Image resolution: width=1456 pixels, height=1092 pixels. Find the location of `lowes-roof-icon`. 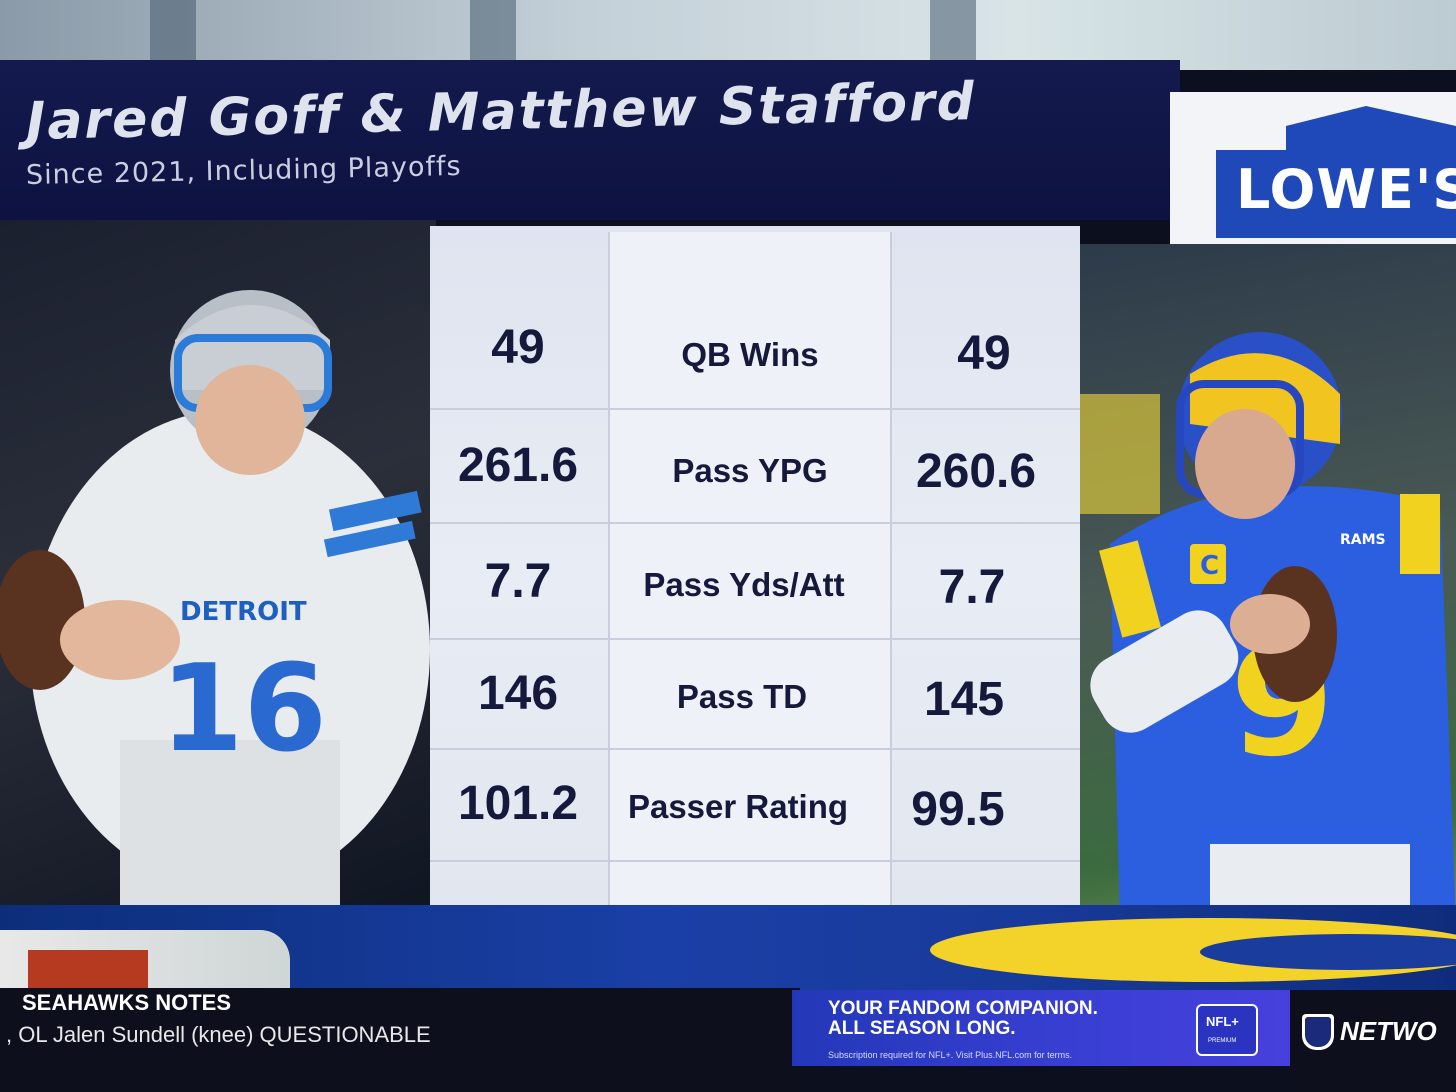

lowes-roof-icon is located at coordinates (1336, 128).